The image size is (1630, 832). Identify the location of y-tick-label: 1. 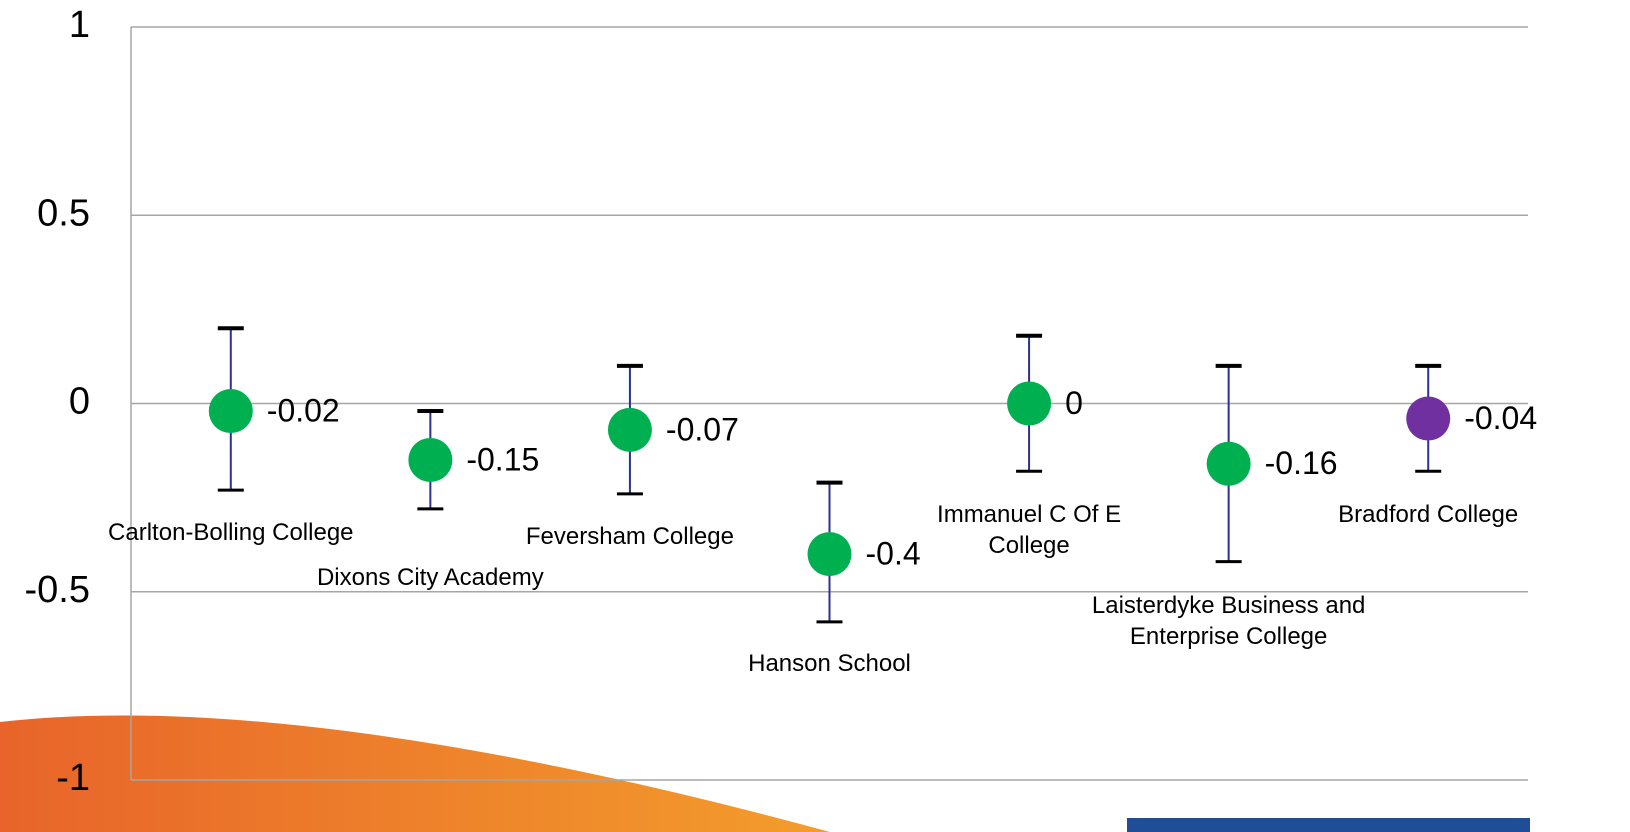
(79, 25).